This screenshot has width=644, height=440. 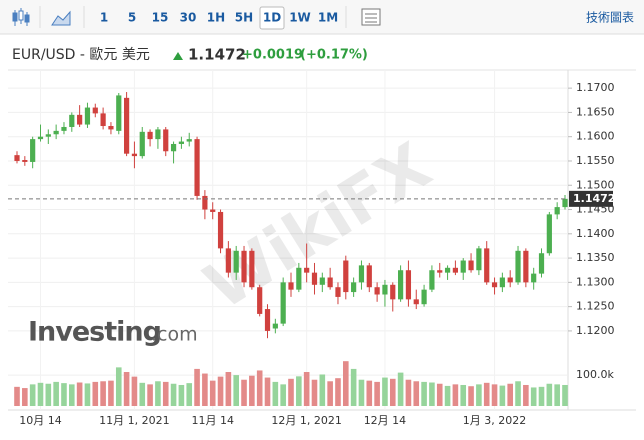 What do you see at coordinates (61, 18) in the screenshot?
I see `area-icon` at bounding box center [61, 18].